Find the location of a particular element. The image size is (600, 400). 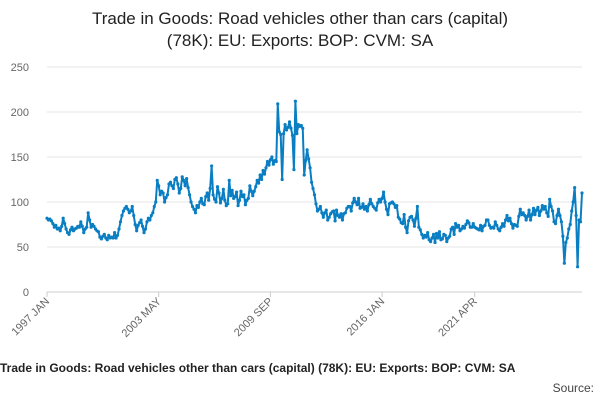

y-axis: 0 50 100 150 200 250 is located at coordinates (20, 180).